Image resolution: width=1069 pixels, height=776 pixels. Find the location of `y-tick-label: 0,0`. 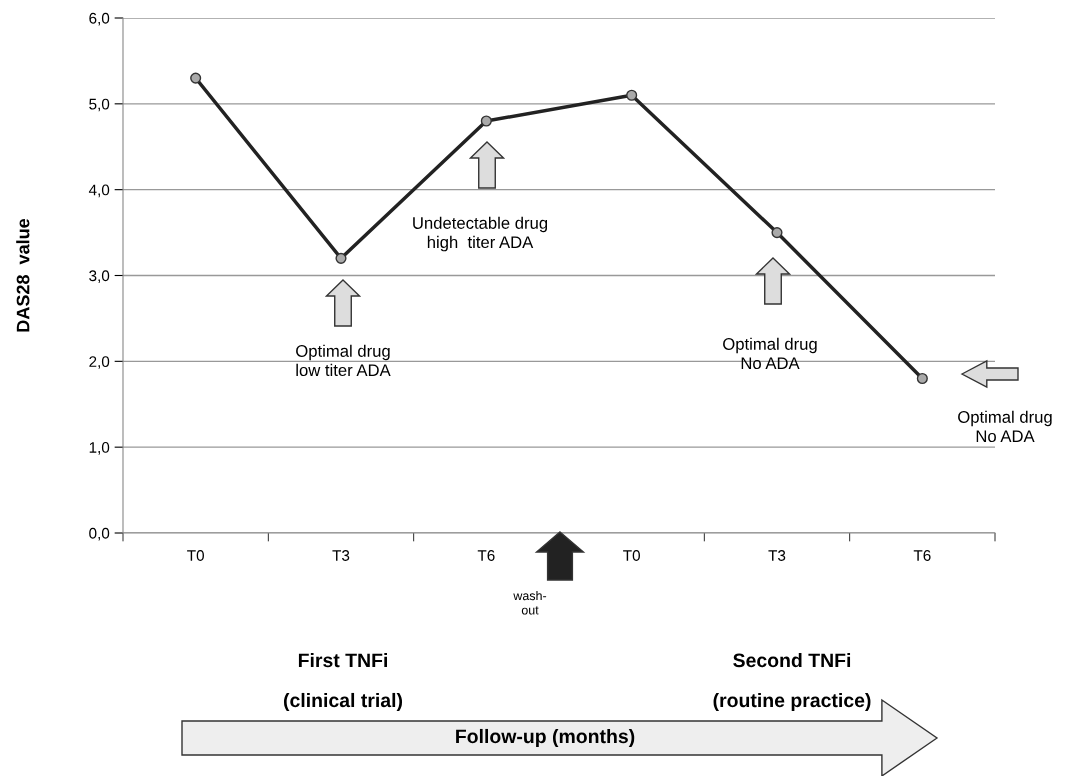

y-tick-label: 0,0 is located at coordinates (99, 534).